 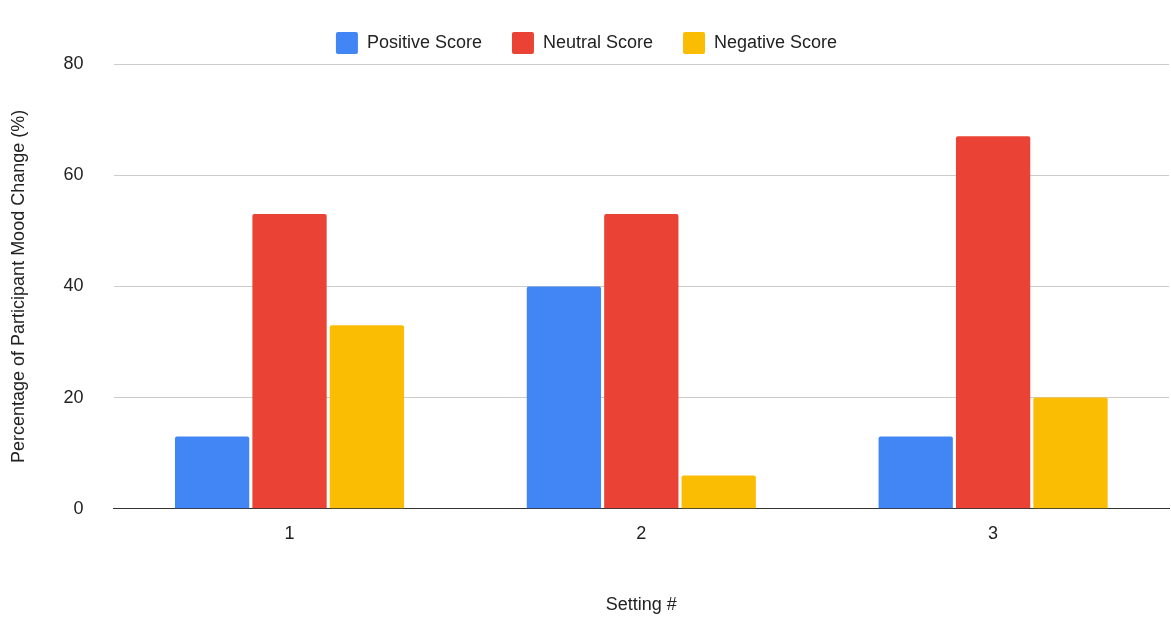 I want to click on x-axis-title: Setting #, so click(x=641, y=604).